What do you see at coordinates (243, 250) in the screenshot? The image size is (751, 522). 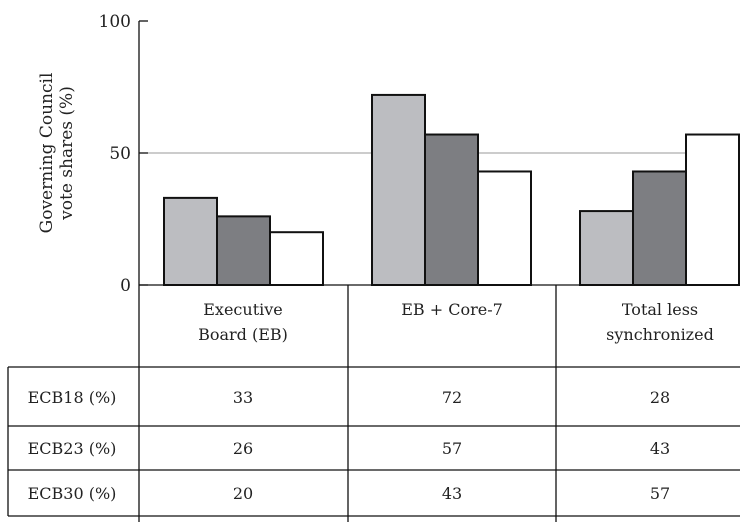 I see `bar-s1-c0` at bounding box center [243, 250].